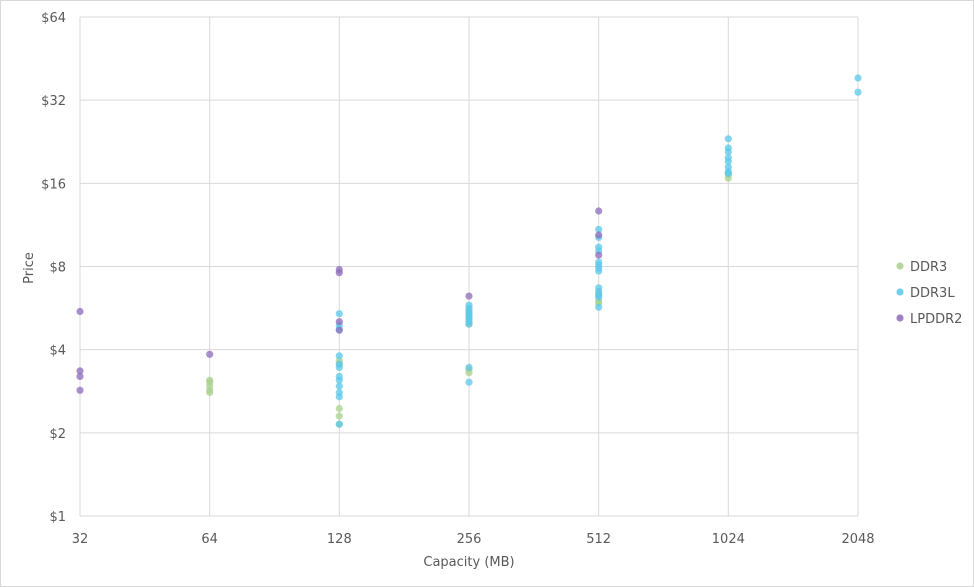  Describe the element at coordinates (57, 351) in the screenshot. I see `y-tick-label: $4` at that location.